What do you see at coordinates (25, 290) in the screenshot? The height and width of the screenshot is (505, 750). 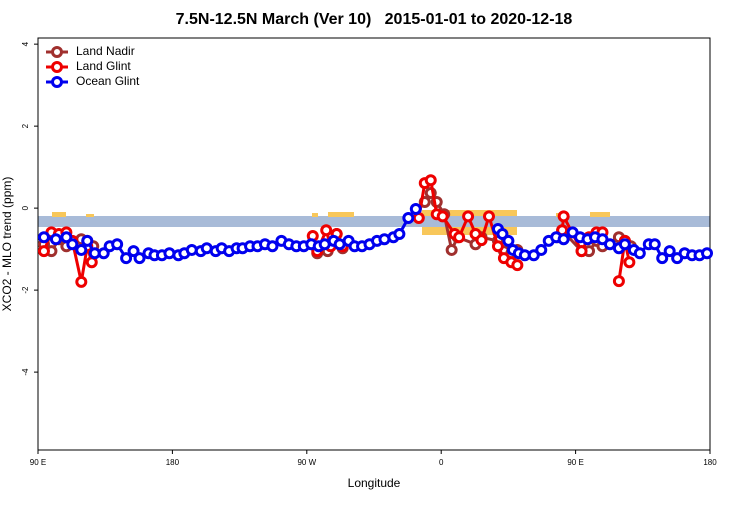 I see `y-tick-label: -2` at bounding box center [25, 290].